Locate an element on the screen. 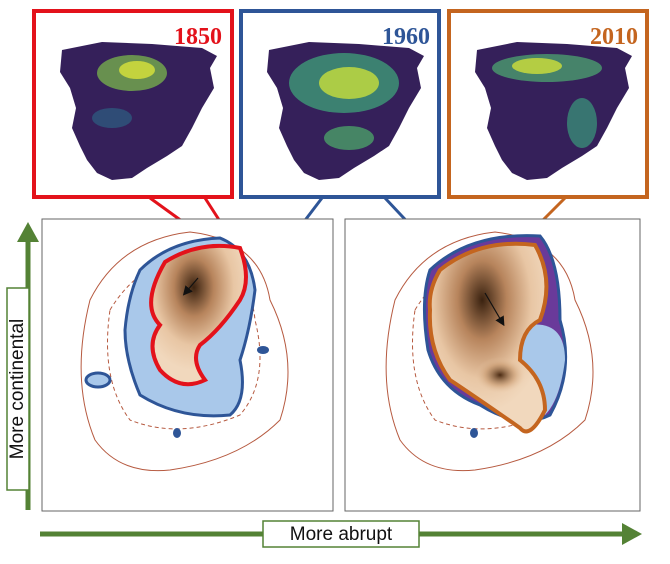 The width and height of the screenshot is (670, 564). year-label: 1960 is located at coordinates (406, 37).